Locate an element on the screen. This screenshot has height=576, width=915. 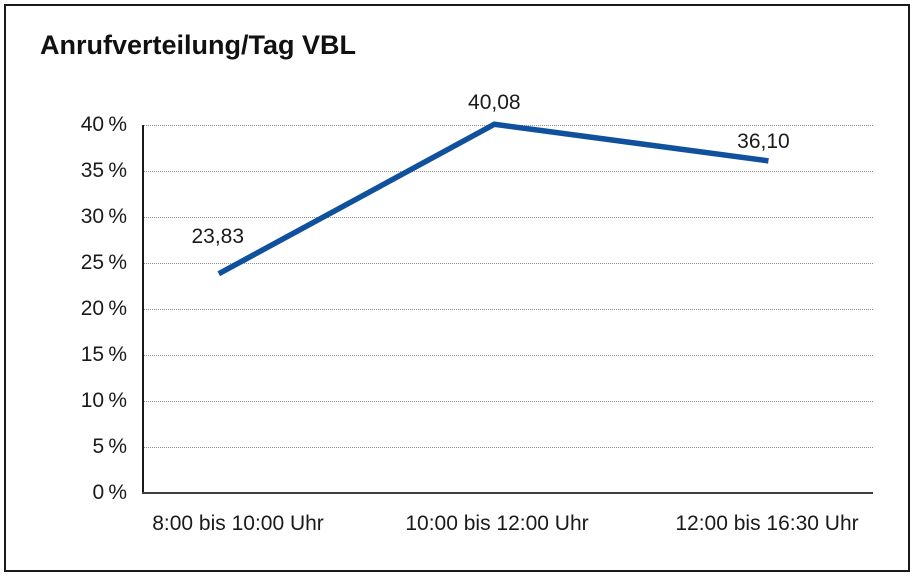
y-axis-tick-label: 15 % is located at coordinates (103, 354).